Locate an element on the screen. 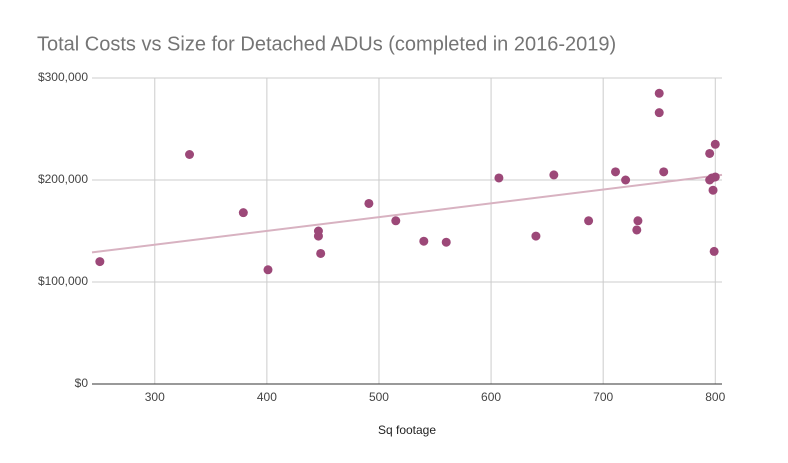 This screenshot has height=463, width=788. x-tick-label: 400 is located at coordinates (267, 397).